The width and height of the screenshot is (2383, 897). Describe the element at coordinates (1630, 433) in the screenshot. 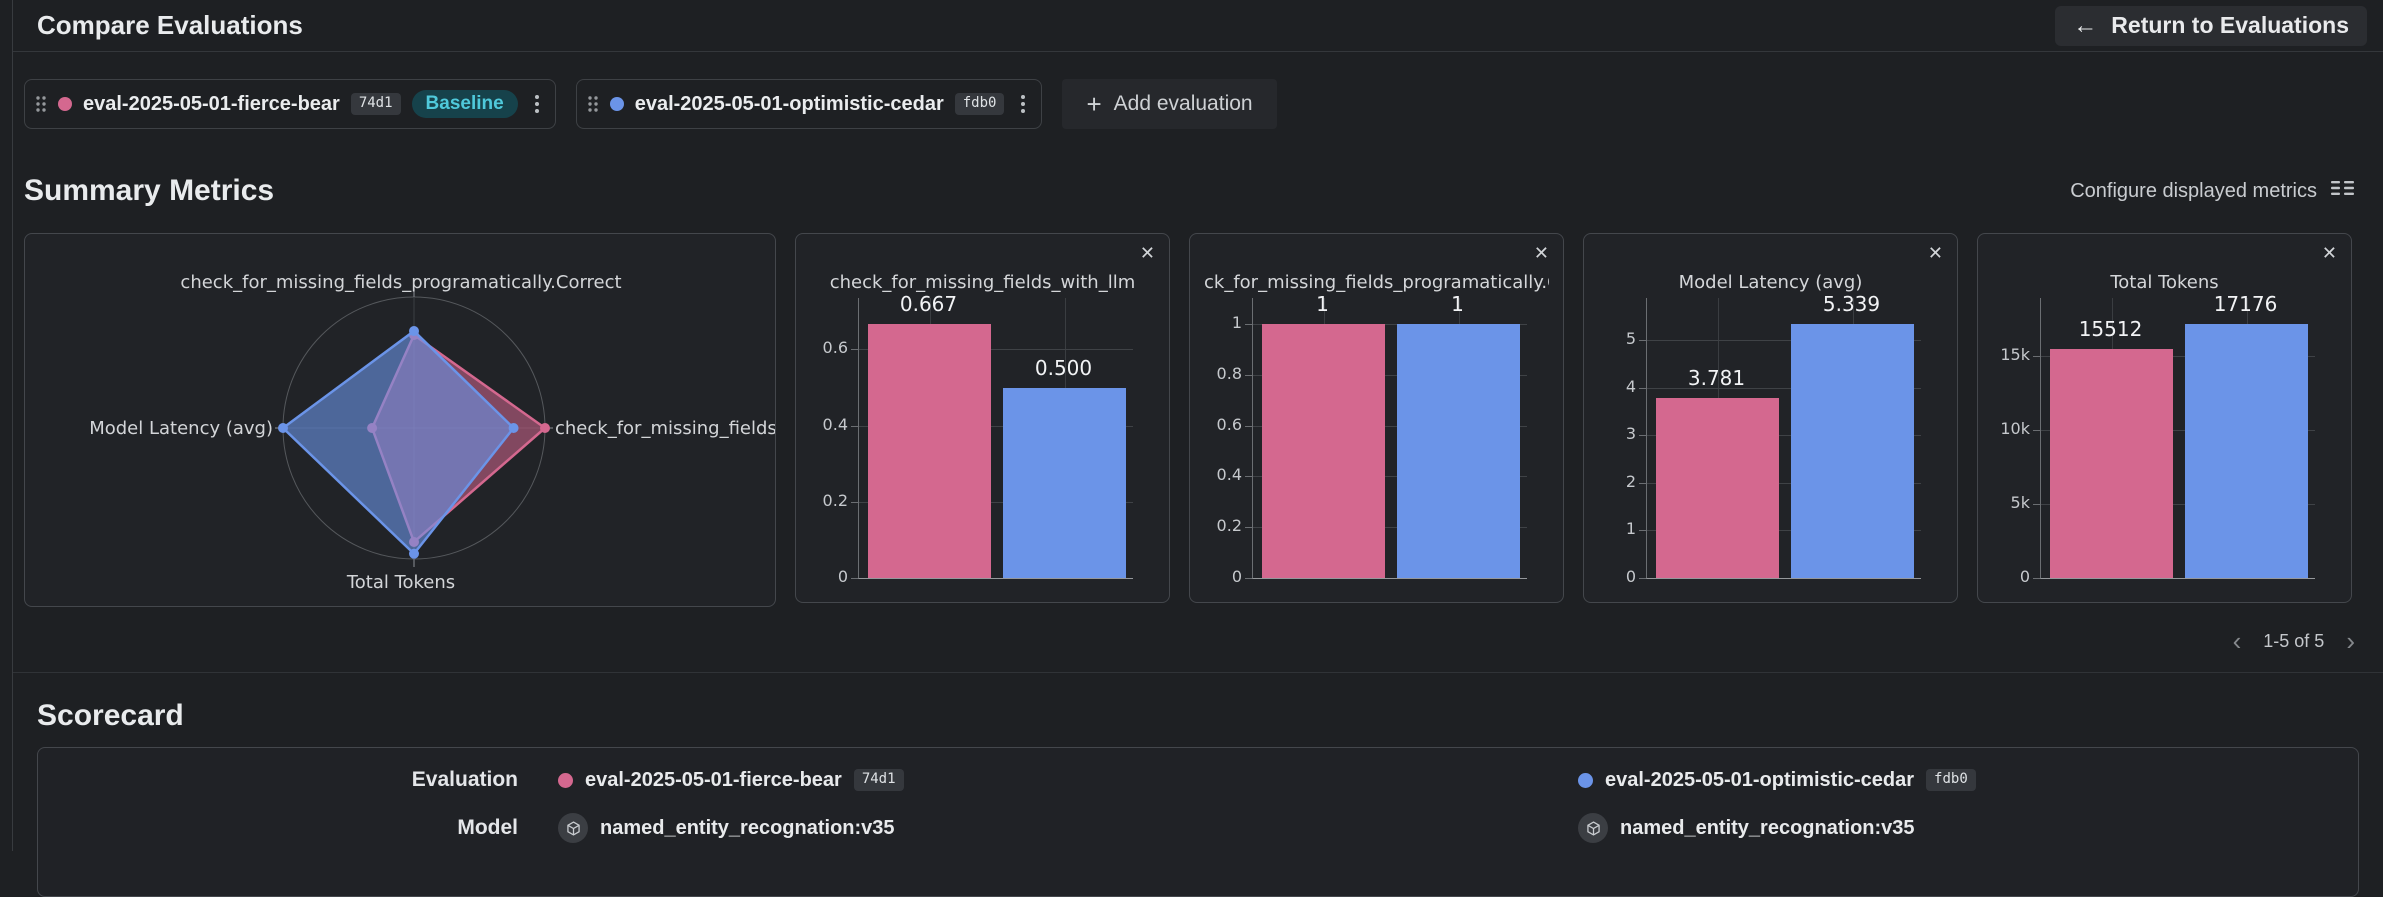

I see `y-tick-label: 3` at that location.